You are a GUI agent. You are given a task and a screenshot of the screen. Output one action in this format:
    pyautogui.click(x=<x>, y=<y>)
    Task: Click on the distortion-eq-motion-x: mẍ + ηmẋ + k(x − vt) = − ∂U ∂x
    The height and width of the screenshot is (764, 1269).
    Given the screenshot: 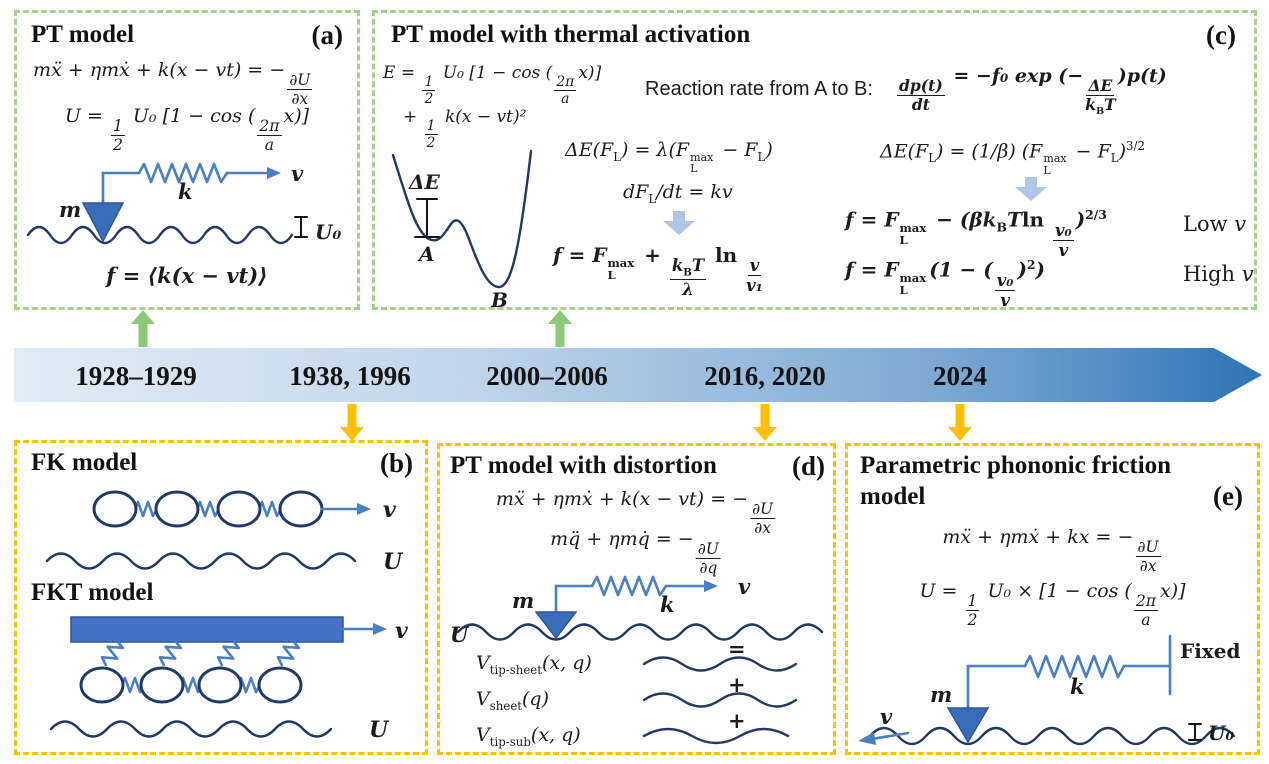 What is the action you would take?
    pyautogui.click(x=635, y=512)
    